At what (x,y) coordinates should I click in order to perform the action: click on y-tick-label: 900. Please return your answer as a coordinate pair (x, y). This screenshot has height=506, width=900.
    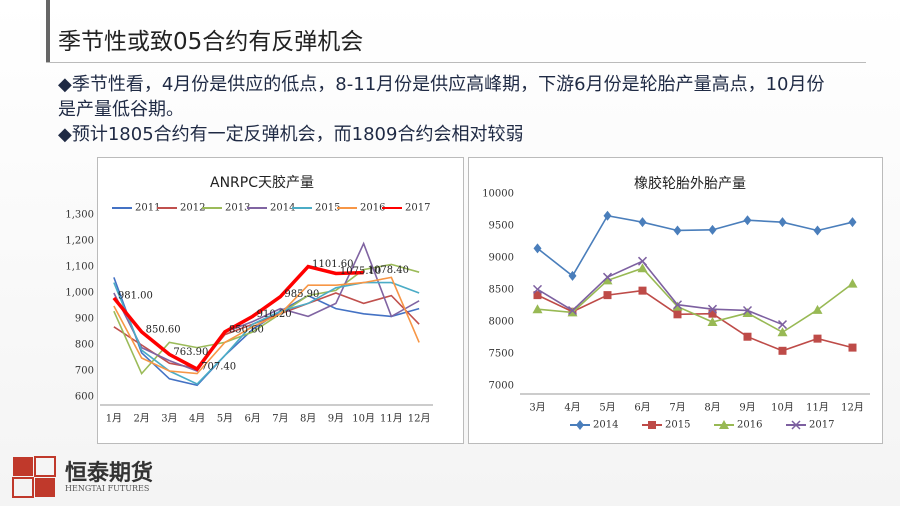
    Looking at the image, I should click on (84, 319).